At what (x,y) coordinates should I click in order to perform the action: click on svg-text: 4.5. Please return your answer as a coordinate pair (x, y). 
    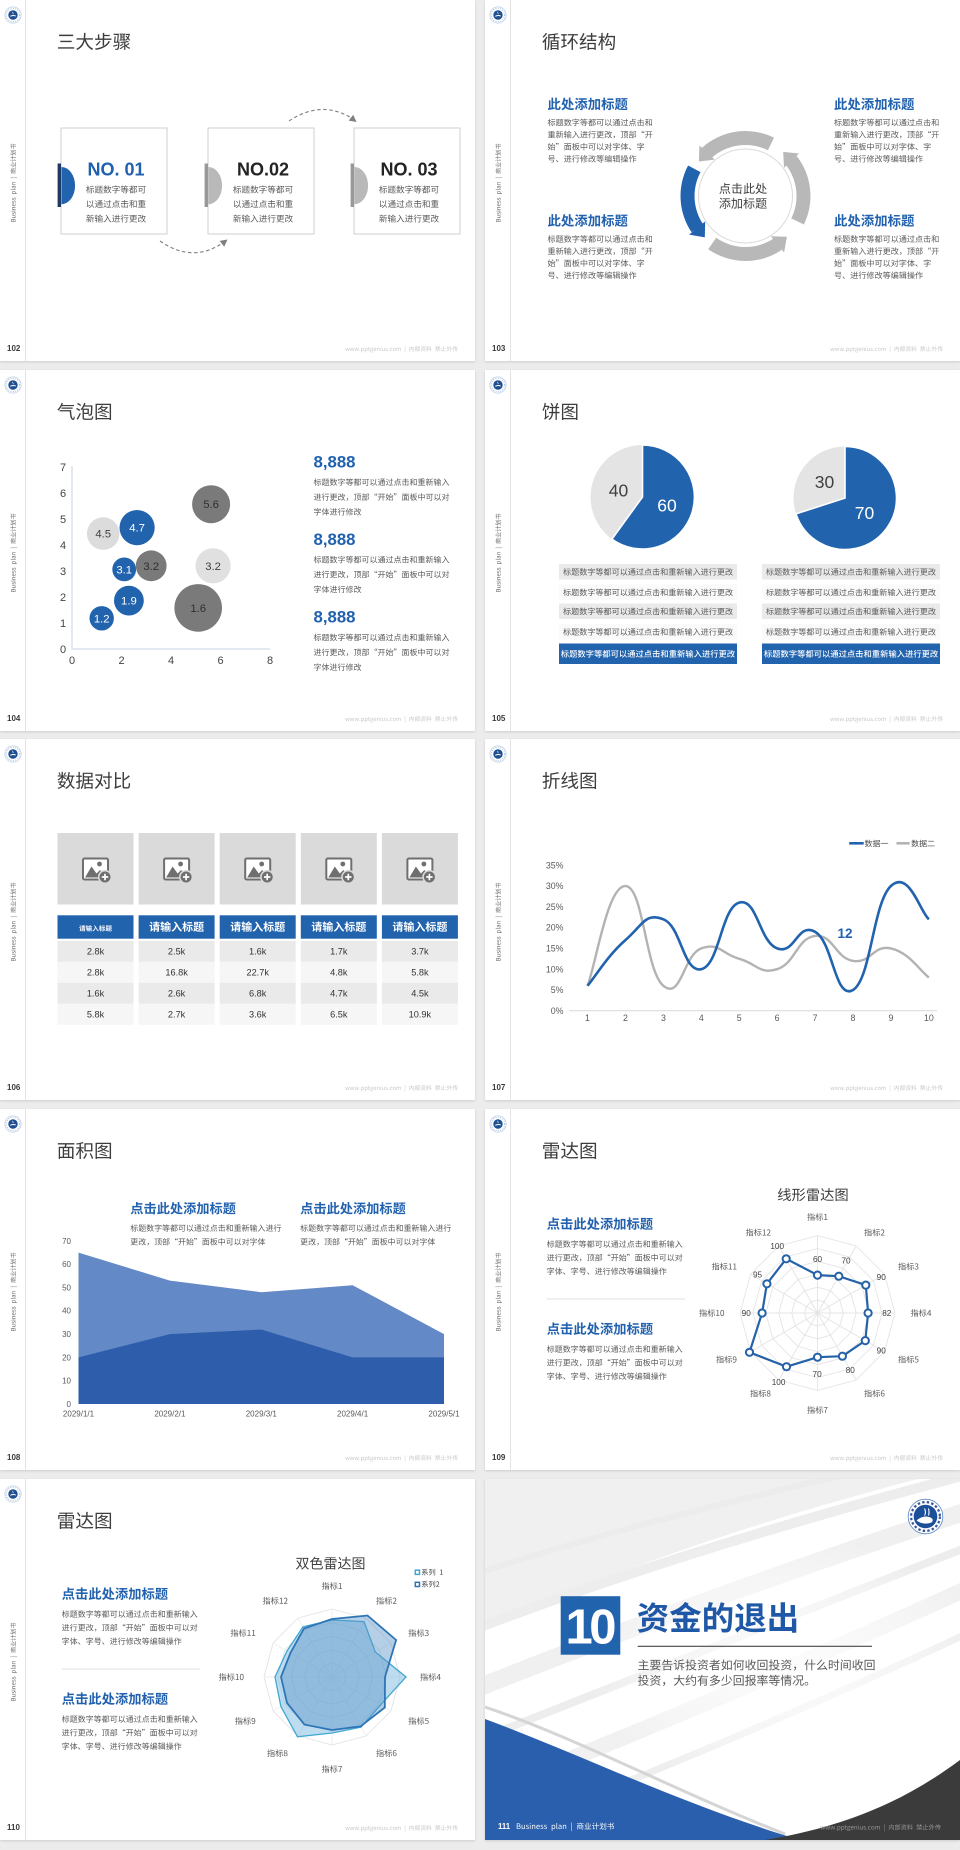
    Looking at the image, I should click on (103, 534).